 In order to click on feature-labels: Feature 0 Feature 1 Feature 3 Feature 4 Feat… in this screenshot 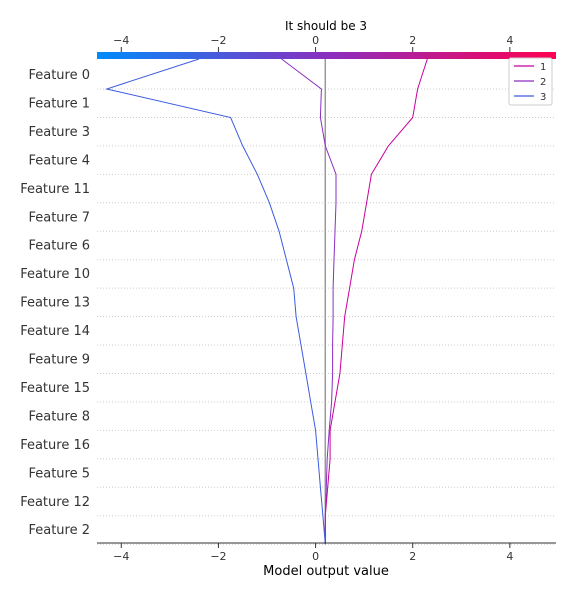, I will do `click(55, 303)`.